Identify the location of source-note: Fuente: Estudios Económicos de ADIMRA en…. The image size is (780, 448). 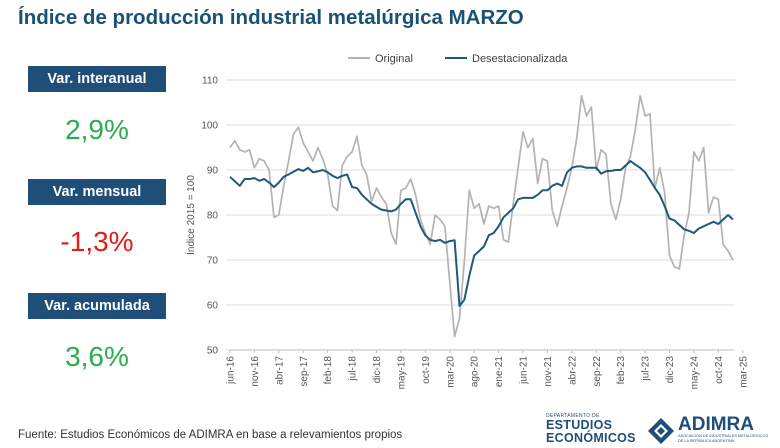
(210, 435).